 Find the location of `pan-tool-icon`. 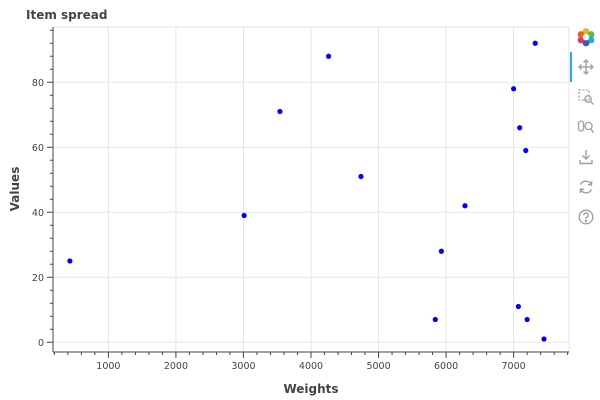

pan-tool-icon is located at coordinates (586, 67).